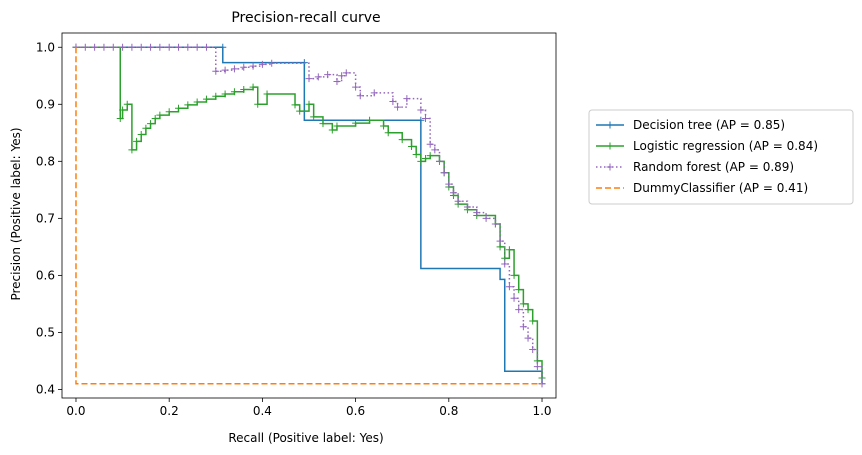 The width and height of the screenshot is (862, 455). Describe the element at coordinates (690, 125) in the screenshot. I see `legend-item: Decision tree (AP = 0.85)` at that location.